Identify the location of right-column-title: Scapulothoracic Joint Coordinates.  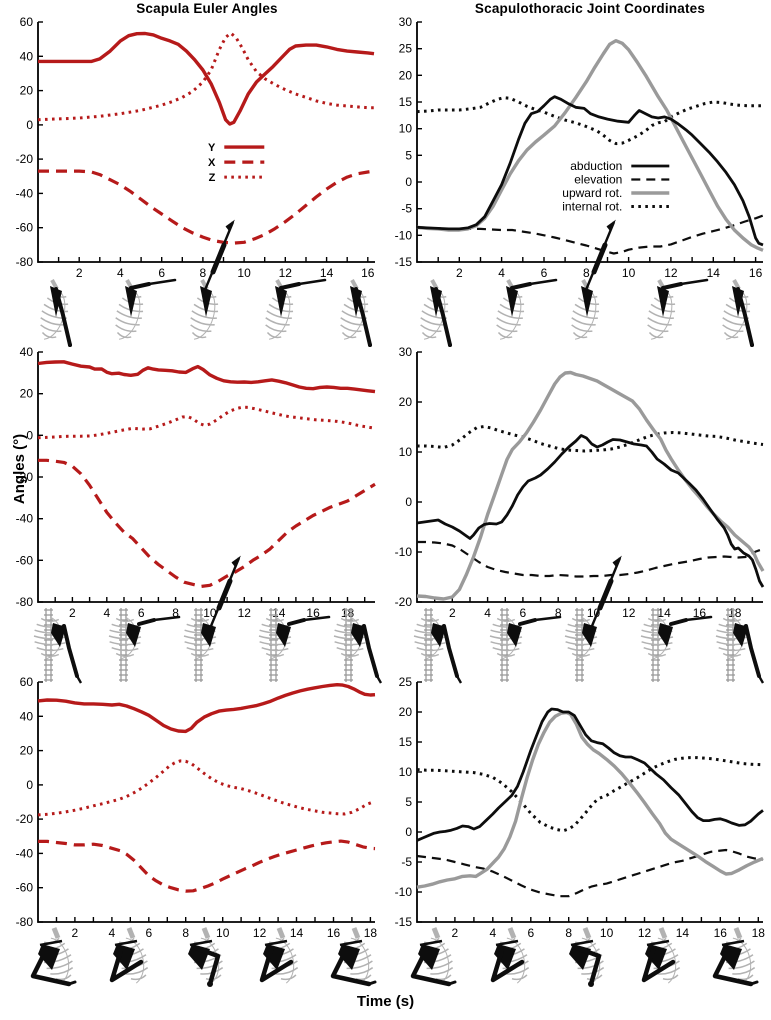
(590, 8).